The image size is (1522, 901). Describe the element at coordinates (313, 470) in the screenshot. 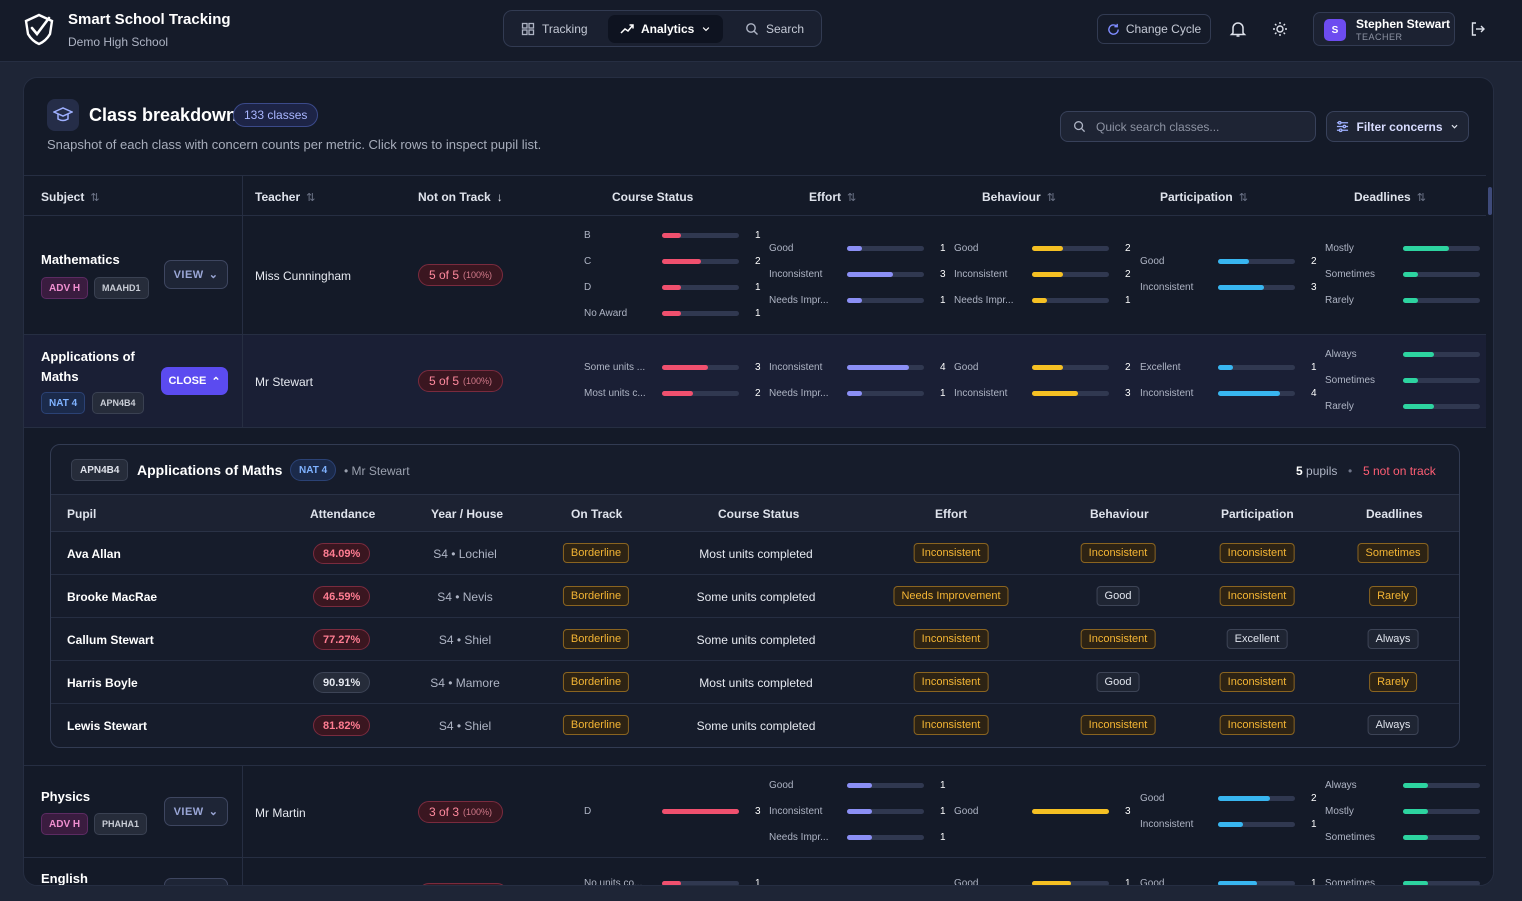

I see `panel-level-tag: NAT 4` at that location.